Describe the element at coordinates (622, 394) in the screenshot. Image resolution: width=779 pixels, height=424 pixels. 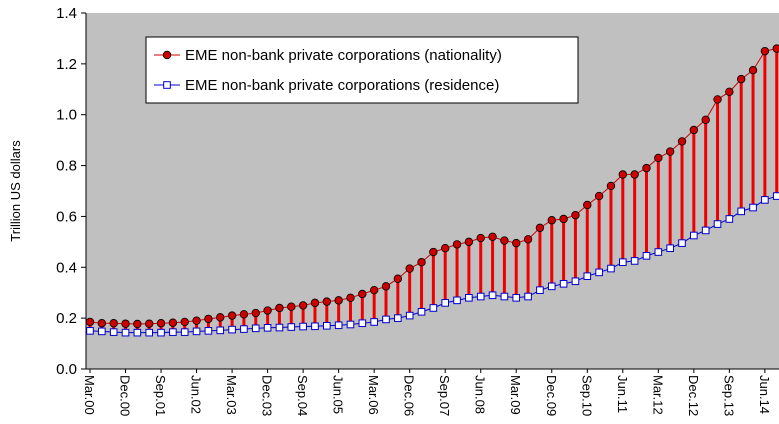
I see `x-tick-label: Jun.11` at that location.